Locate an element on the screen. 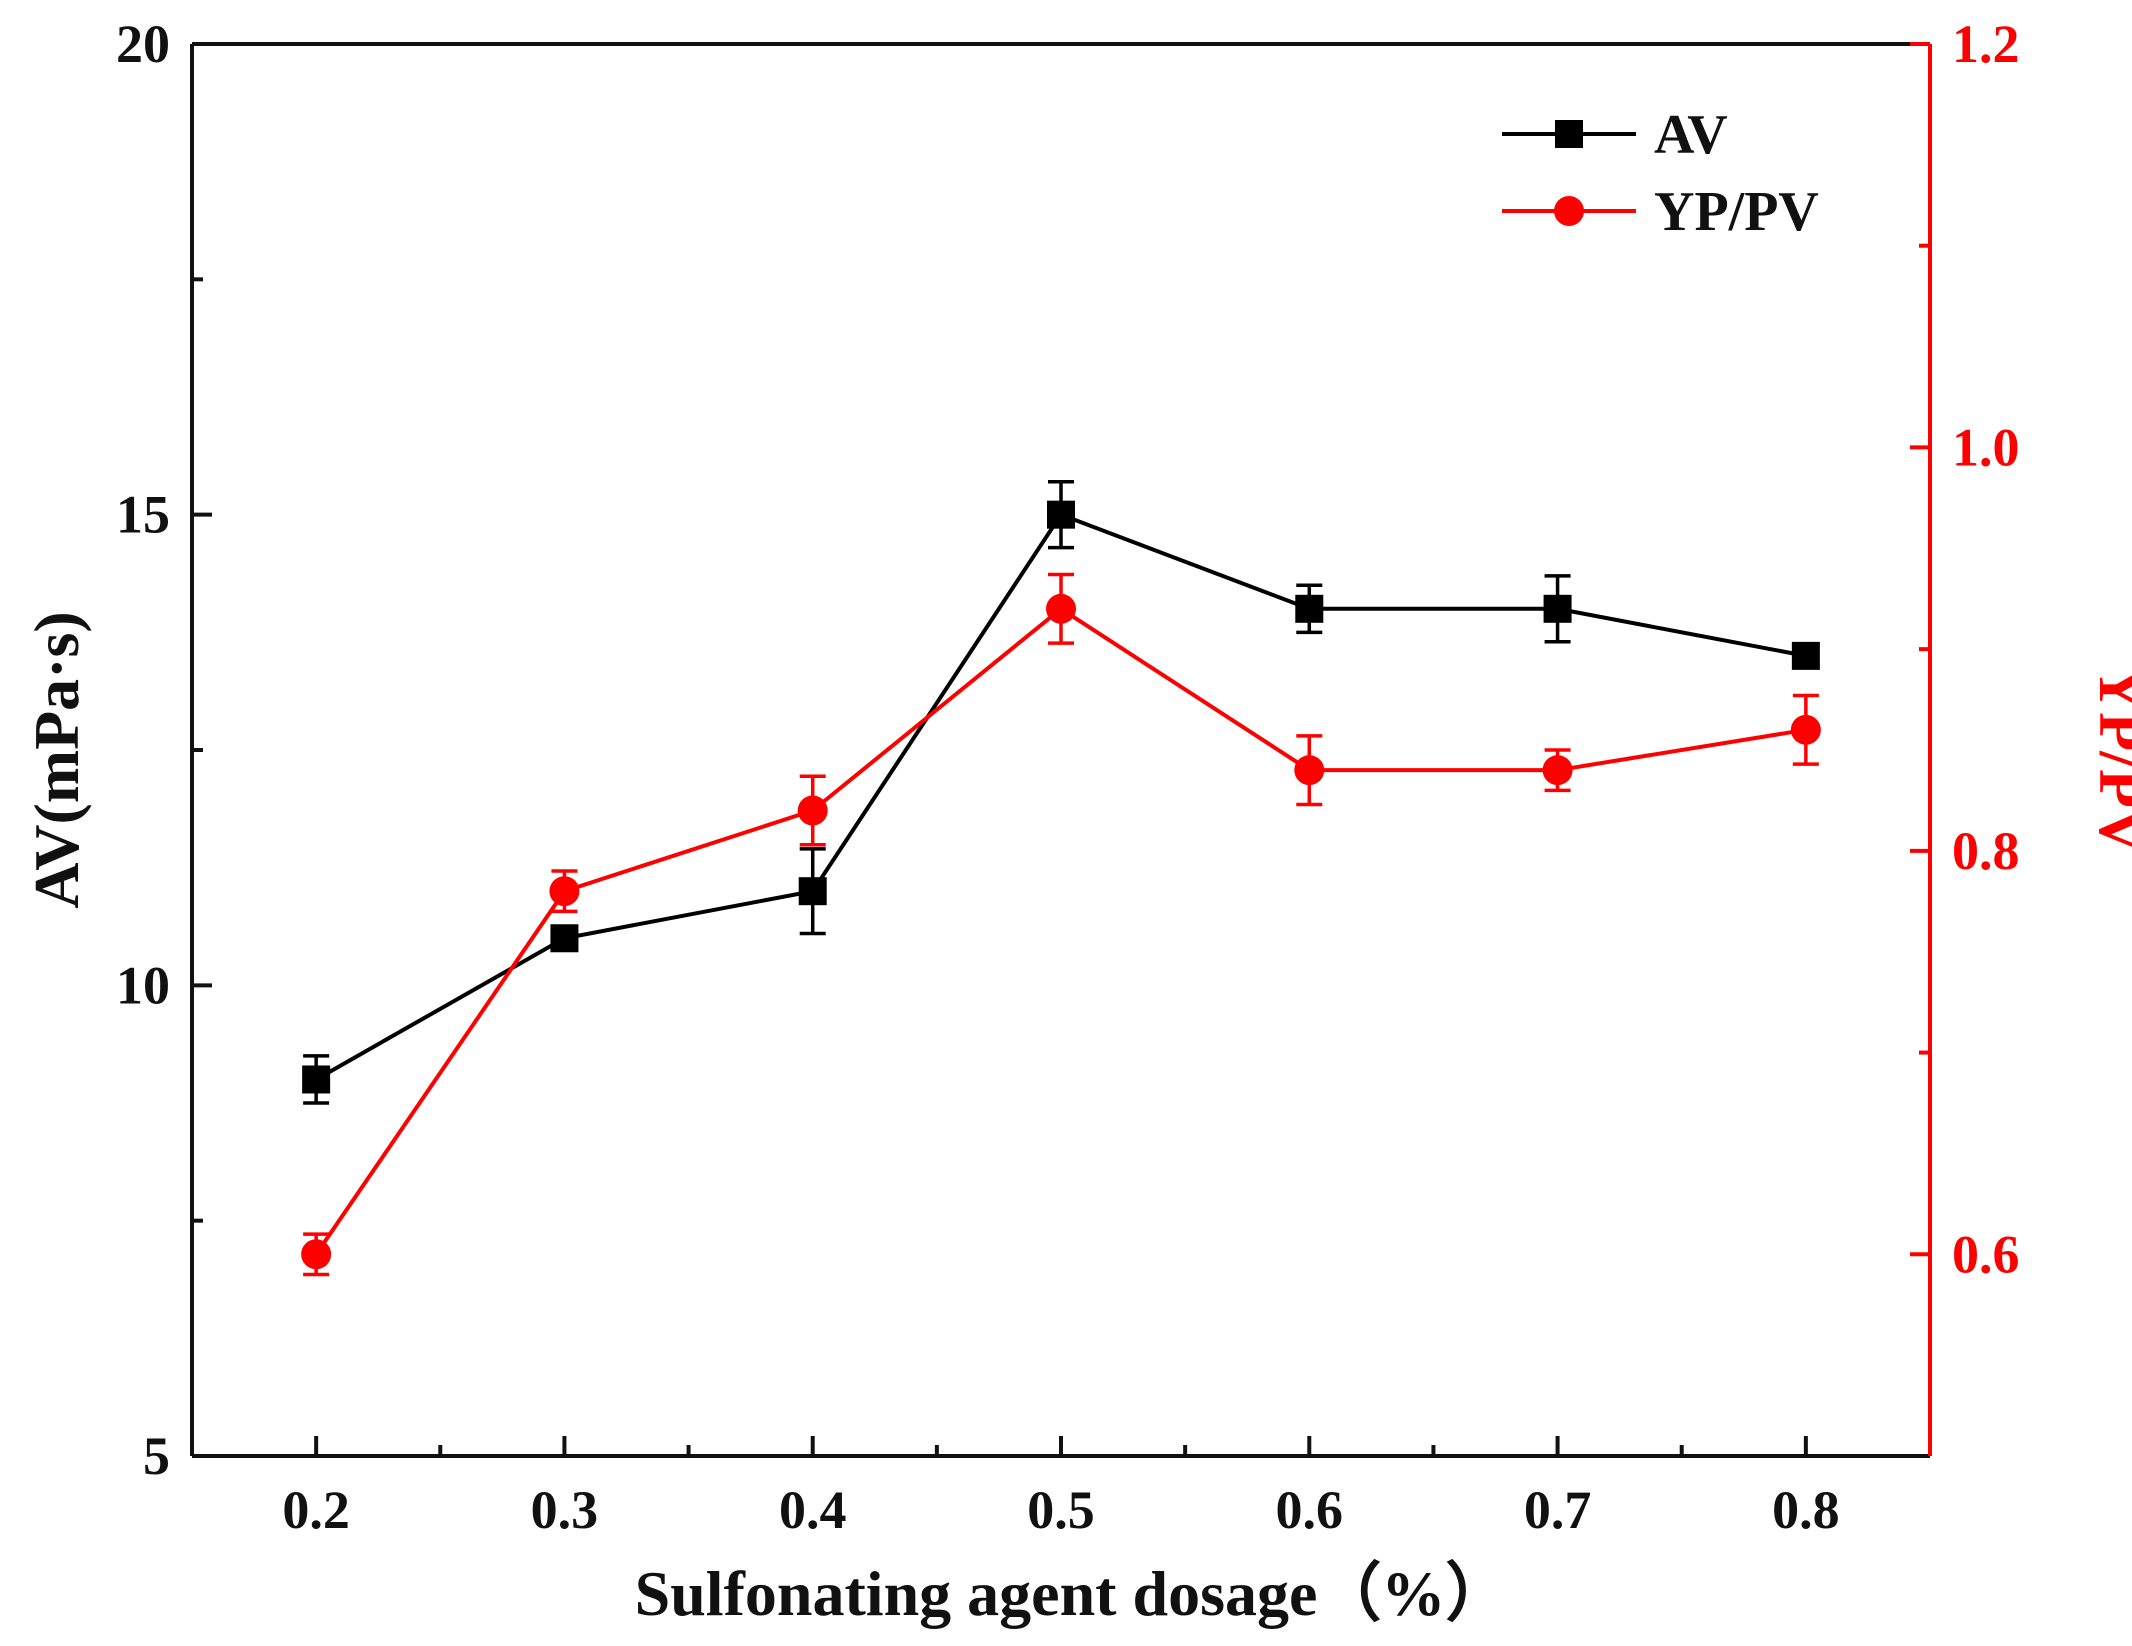 This screenshot has height=1646, width=2132. y-tick-label-right: 0.8 is located at coordinates (1986, 851).